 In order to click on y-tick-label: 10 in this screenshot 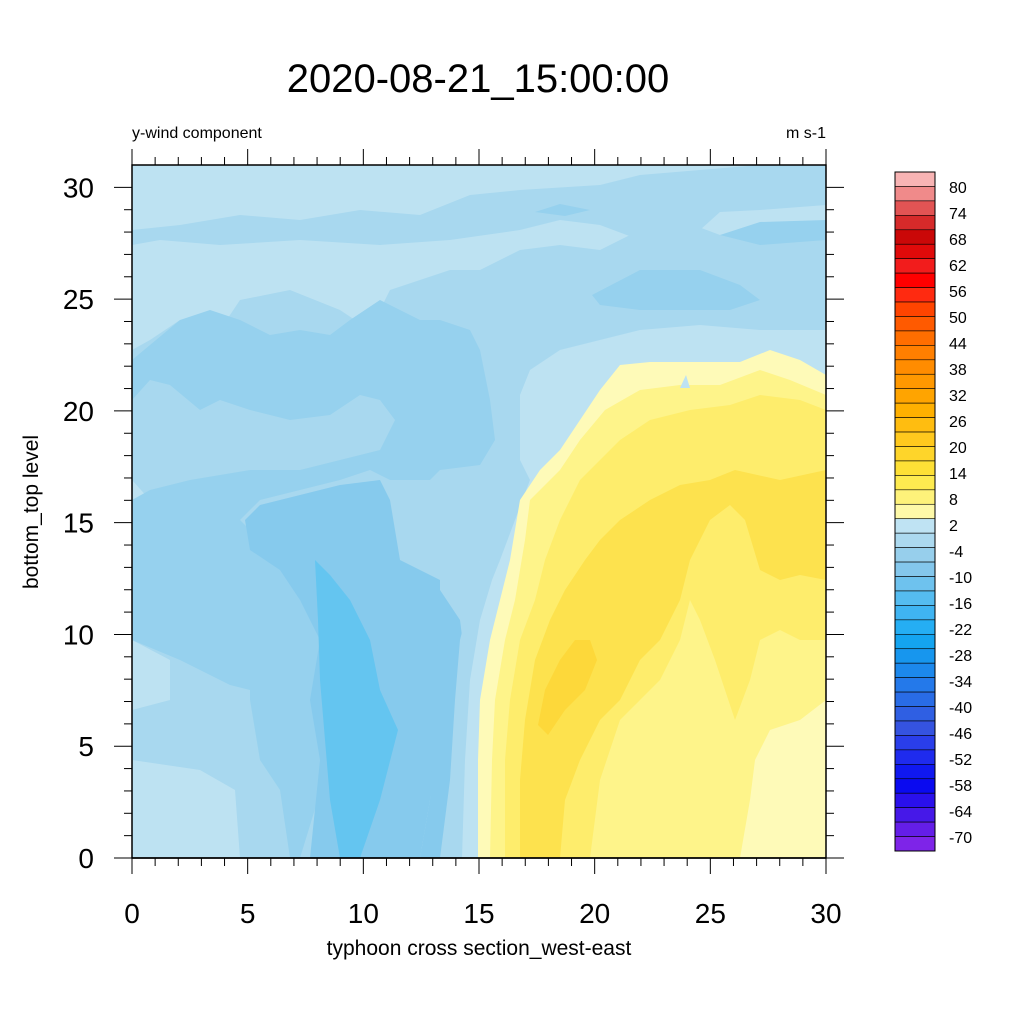, I will do `click(78, 634)`.